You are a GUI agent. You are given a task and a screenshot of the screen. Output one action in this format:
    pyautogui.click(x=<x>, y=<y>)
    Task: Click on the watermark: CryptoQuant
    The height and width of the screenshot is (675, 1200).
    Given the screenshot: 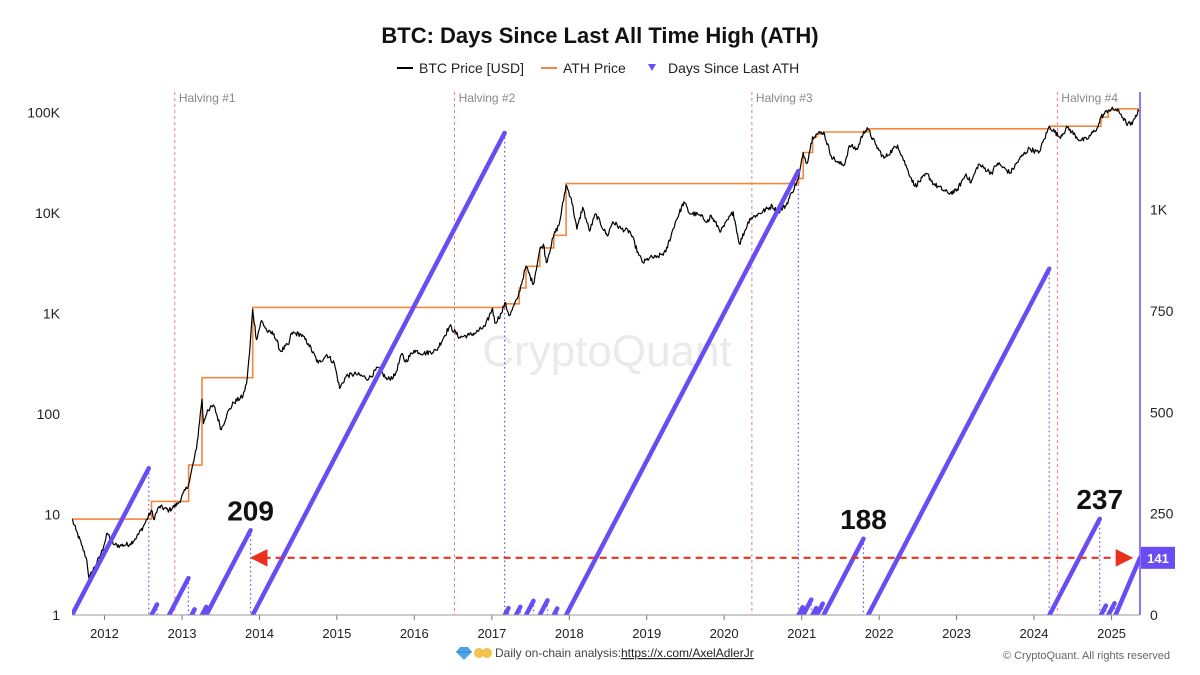 What is the action you would take?
    pyautogui.click(x=606, y=351)
    